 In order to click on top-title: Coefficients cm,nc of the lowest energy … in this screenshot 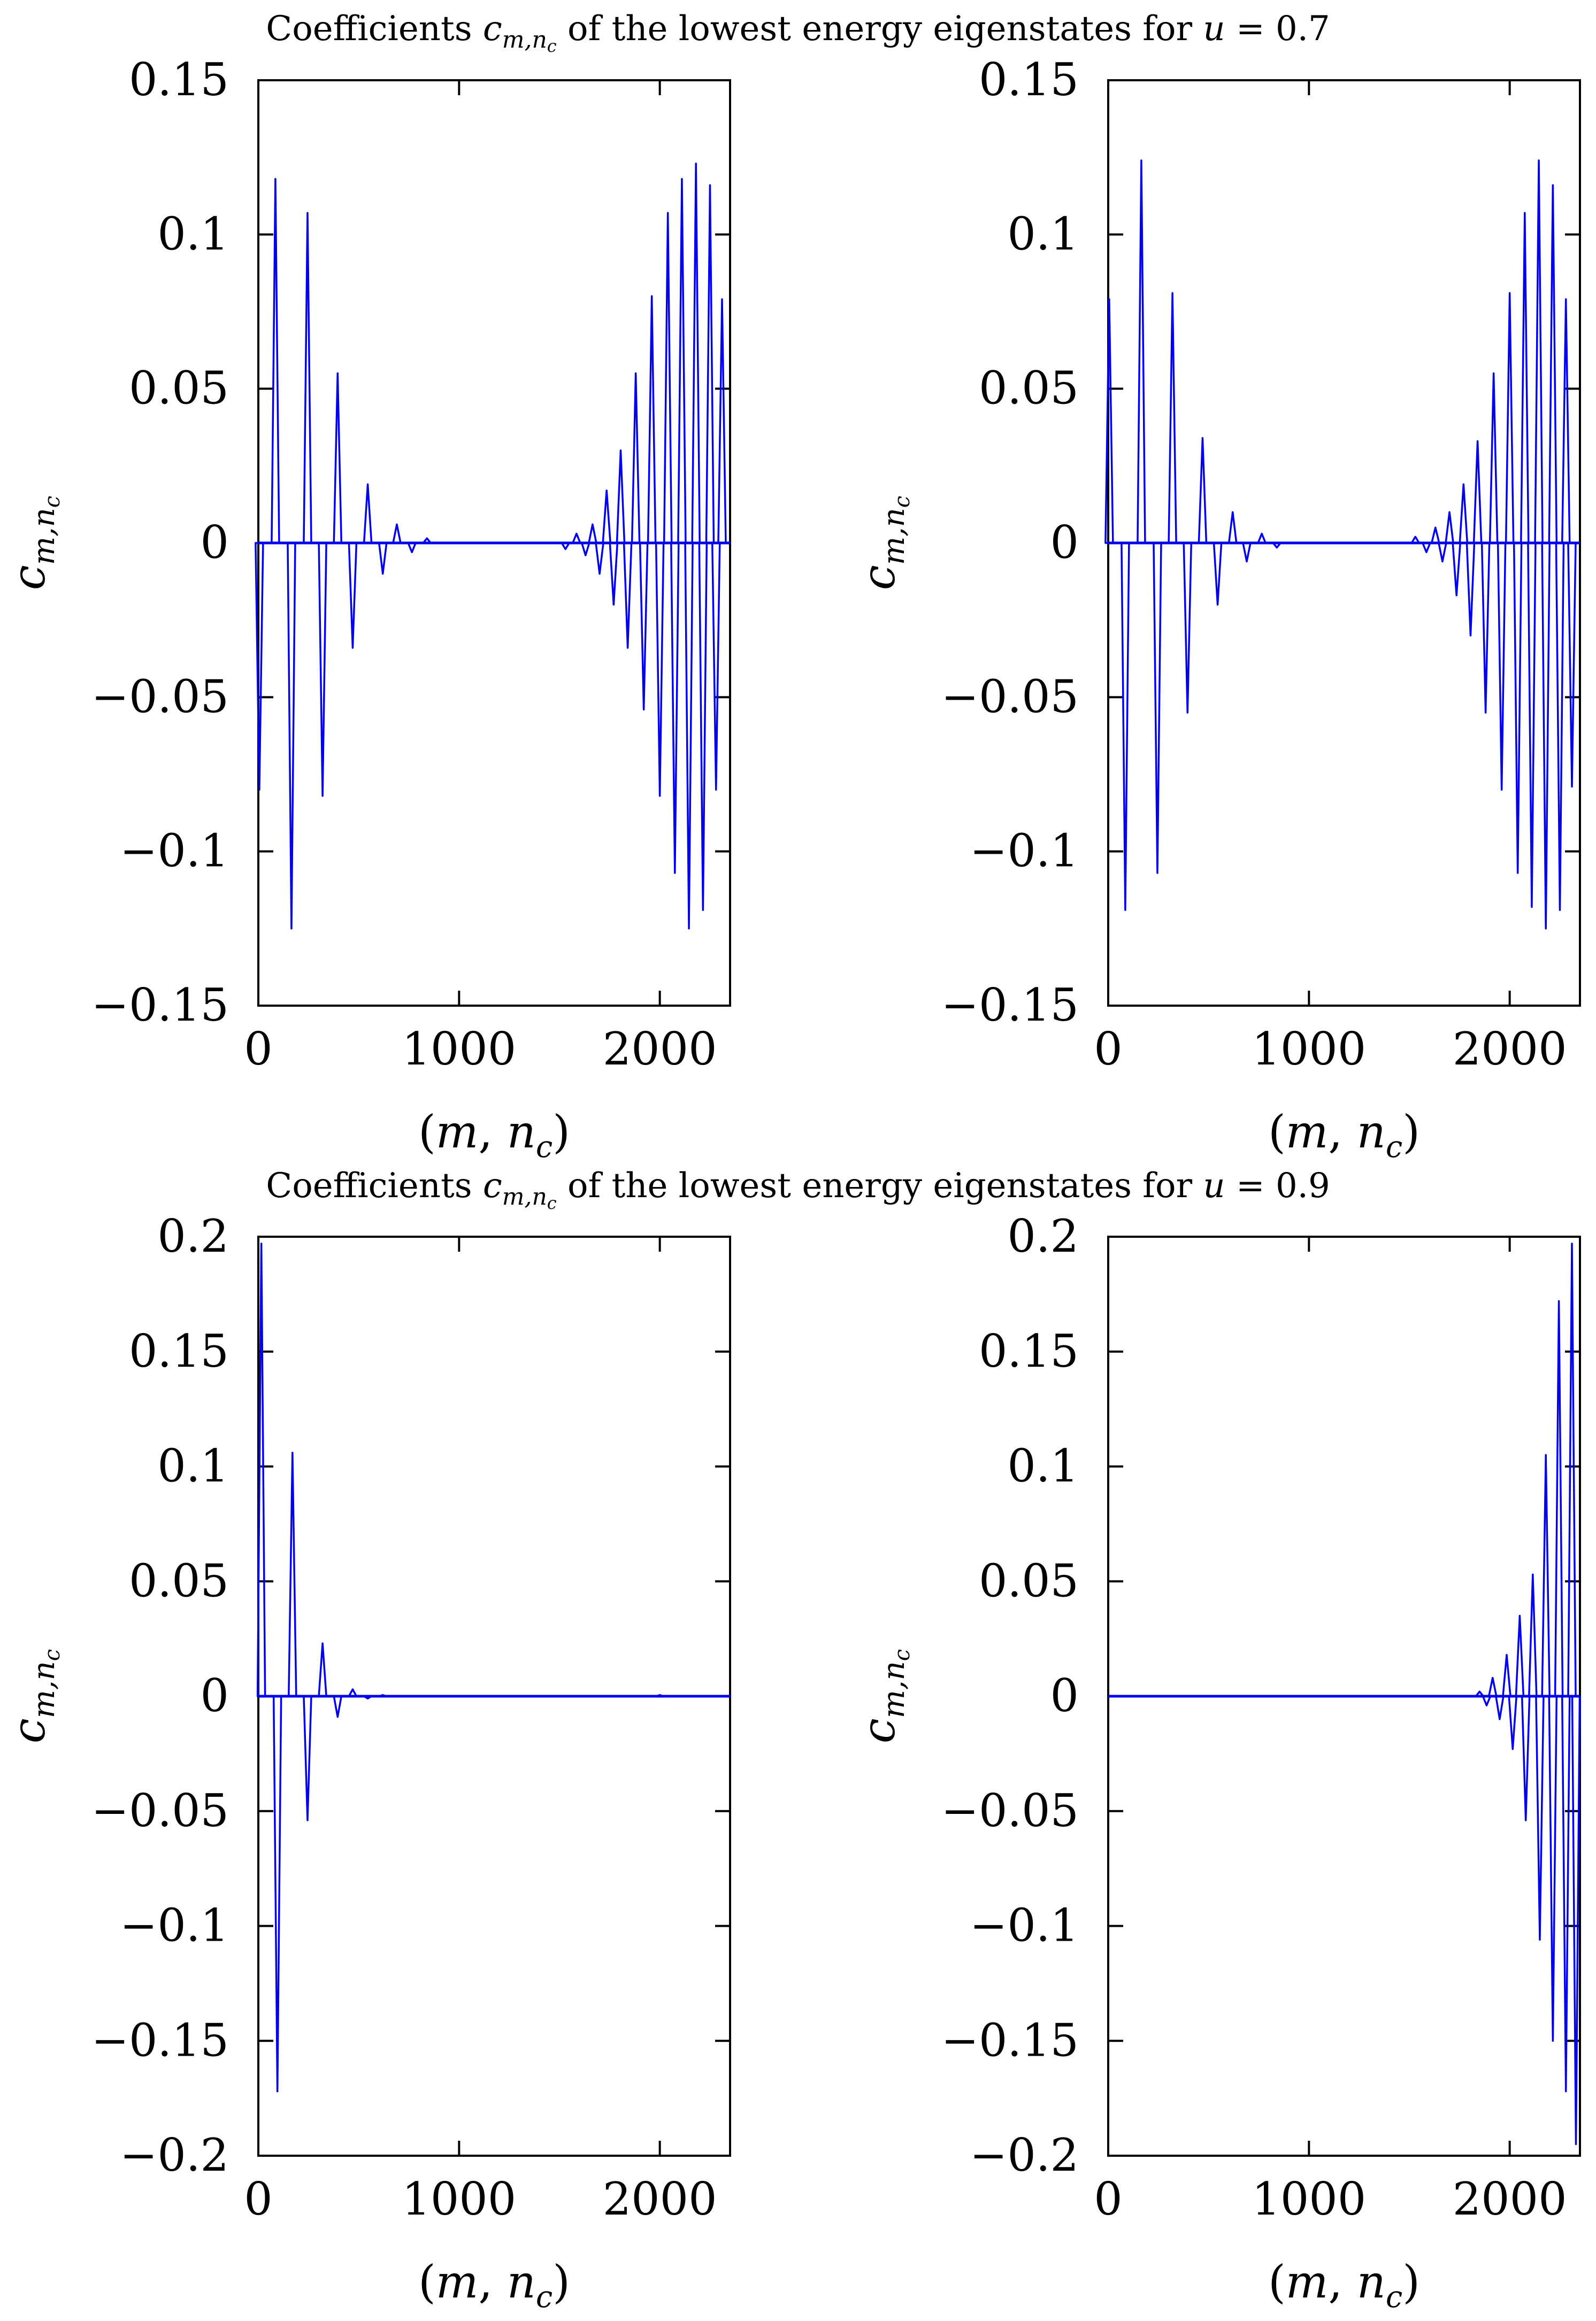, I will do `click(798, 32)`.